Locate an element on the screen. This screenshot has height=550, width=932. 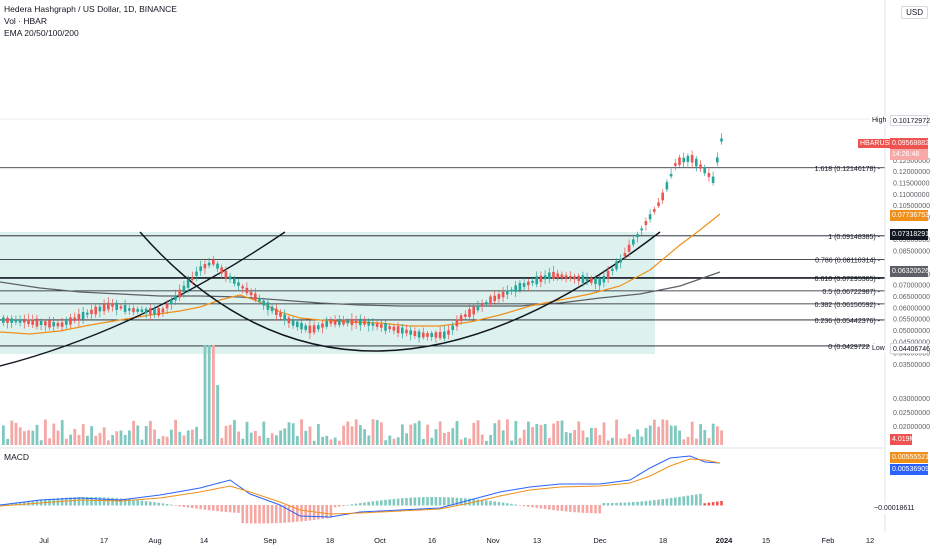
price-marker: 0.09568882 is located at coordinates (909, 143).